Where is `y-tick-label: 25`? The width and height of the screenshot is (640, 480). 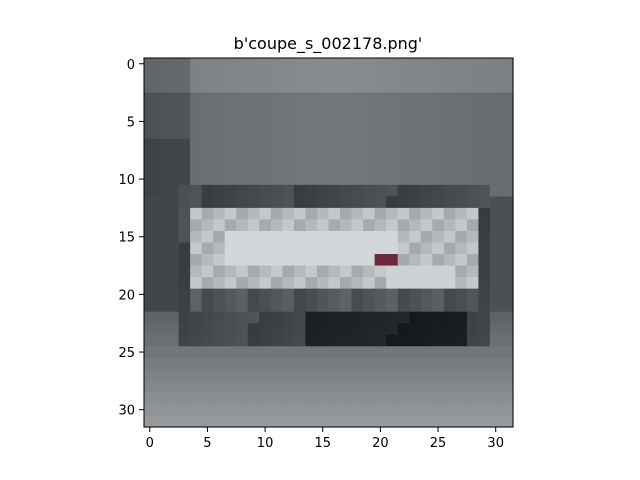 y-tick-label: 25 is located at coordinates (126, 353).